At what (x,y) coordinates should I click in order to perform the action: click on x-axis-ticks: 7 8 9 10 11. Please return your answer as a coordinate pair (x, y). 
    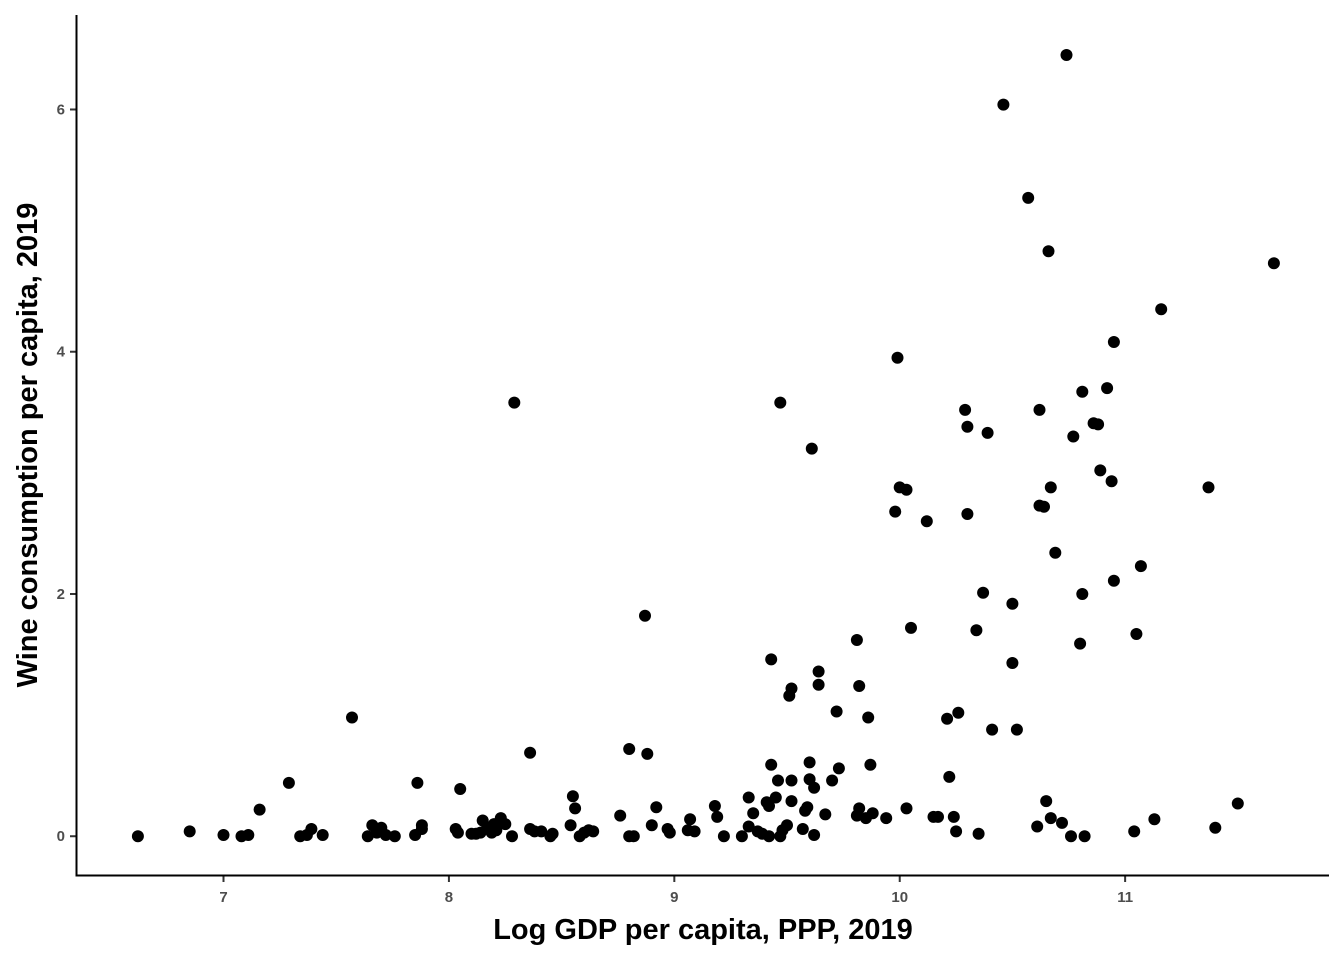
    Looking at the image, I should click on (676, 890).